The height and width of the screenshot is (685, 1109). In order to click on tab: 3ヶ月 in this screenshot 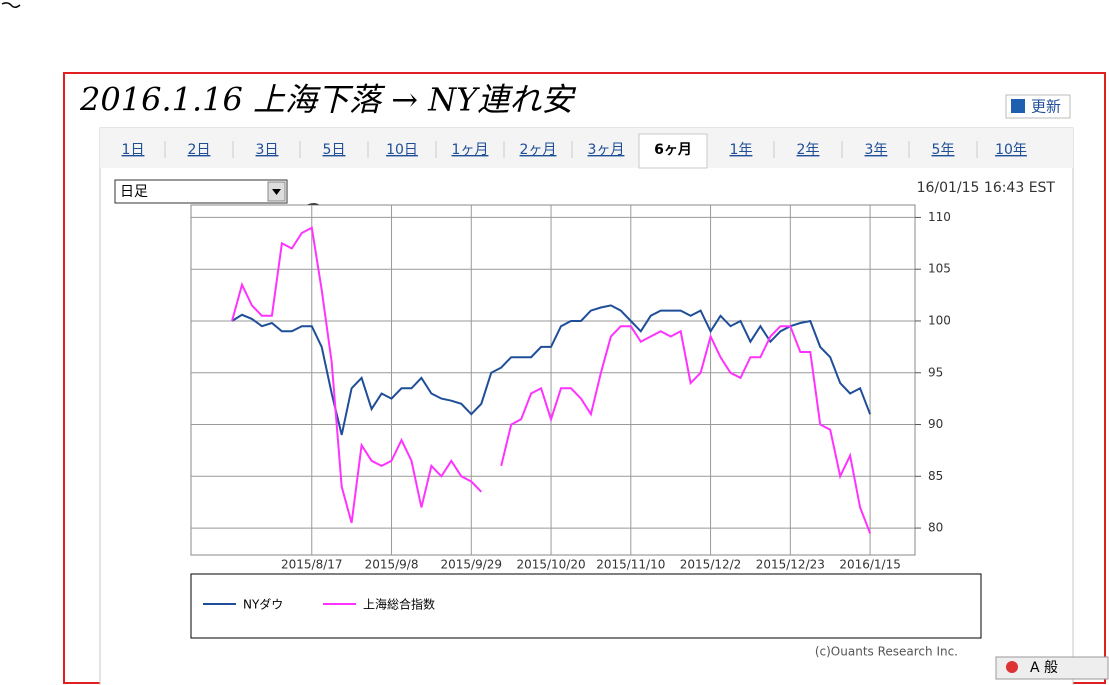, I will do `click(606, 150)`.